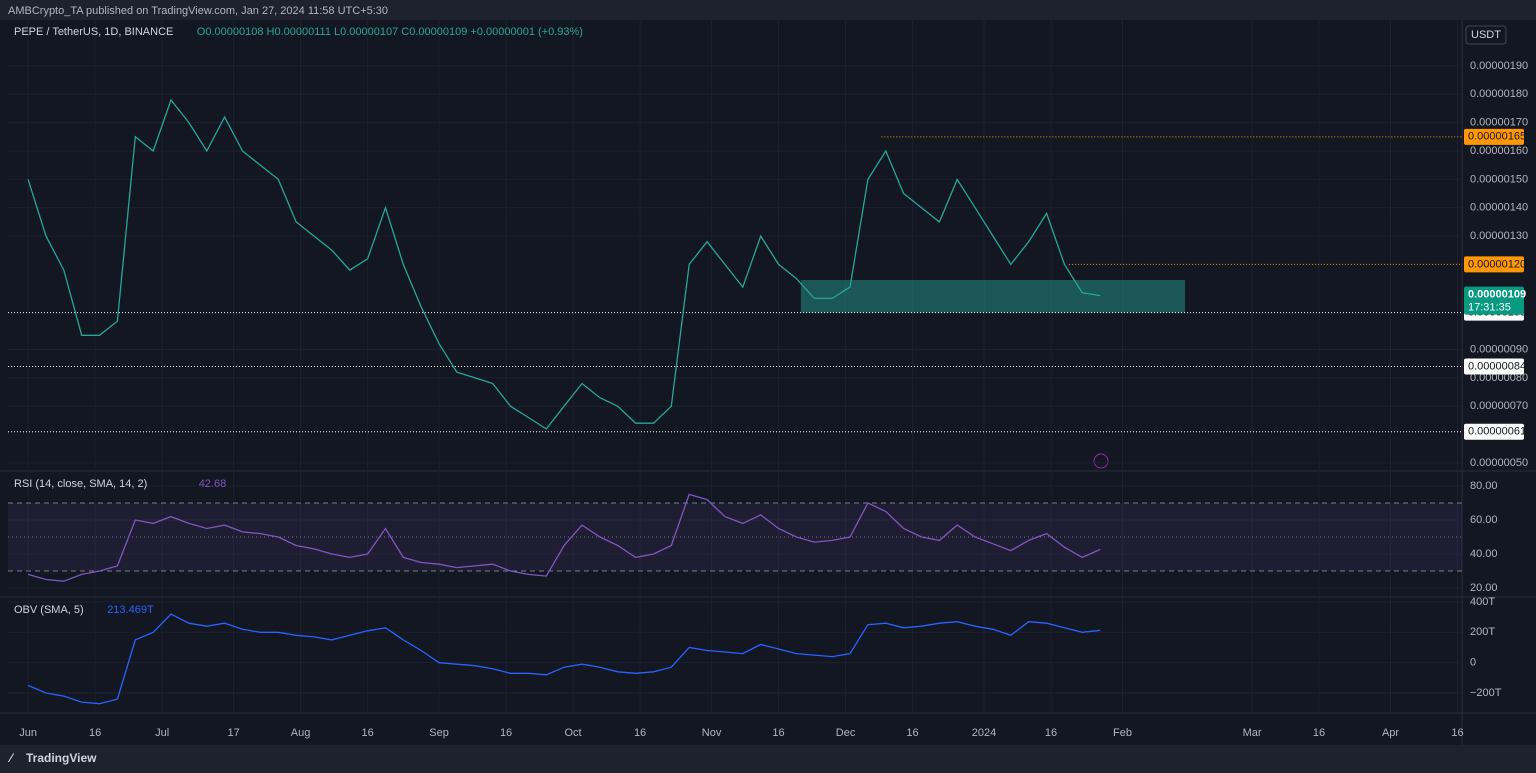  I want to click on y-tick-label: 0.00000050, so click(1499, 463).